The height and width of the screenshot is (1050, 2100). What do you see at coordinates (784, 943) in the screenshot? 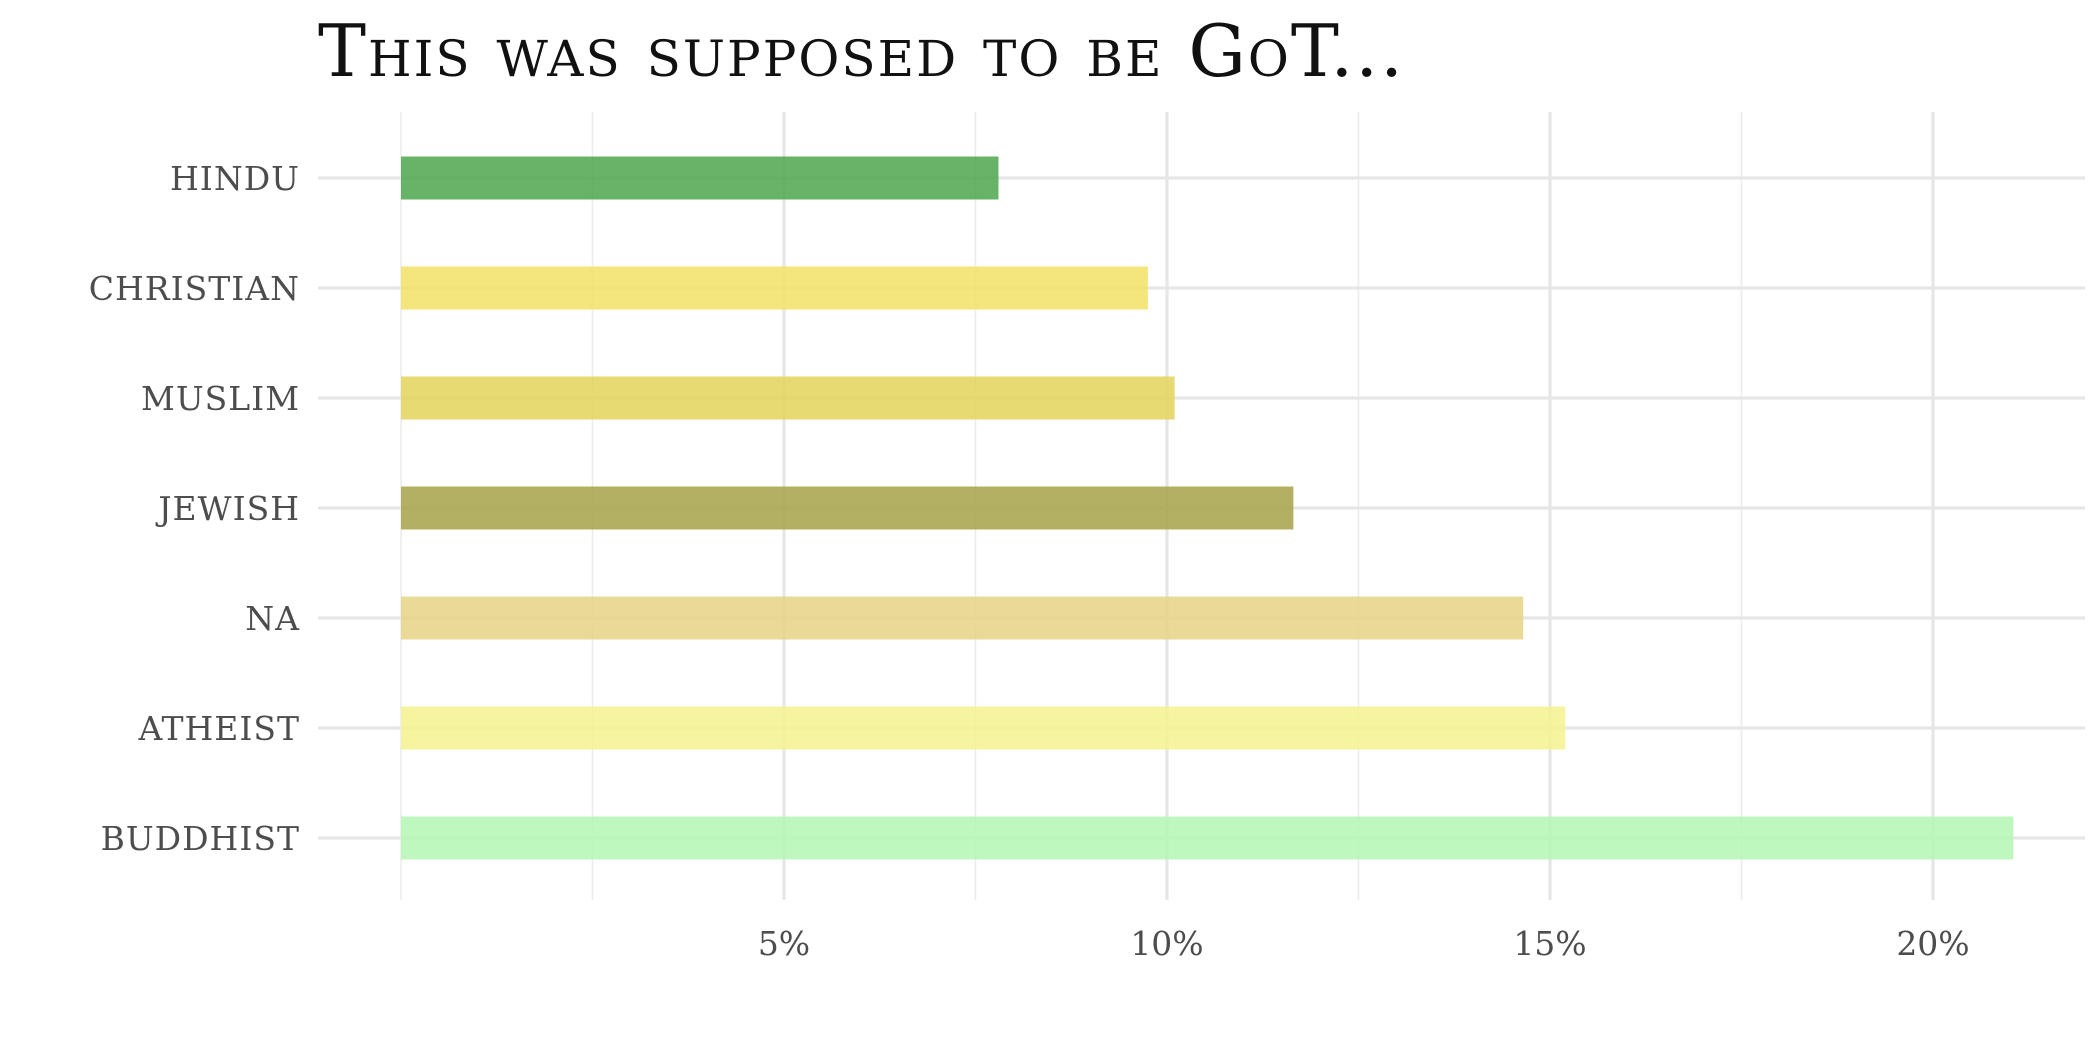
I see `x-tick-label: 5%` at bounding box center [784, 943].